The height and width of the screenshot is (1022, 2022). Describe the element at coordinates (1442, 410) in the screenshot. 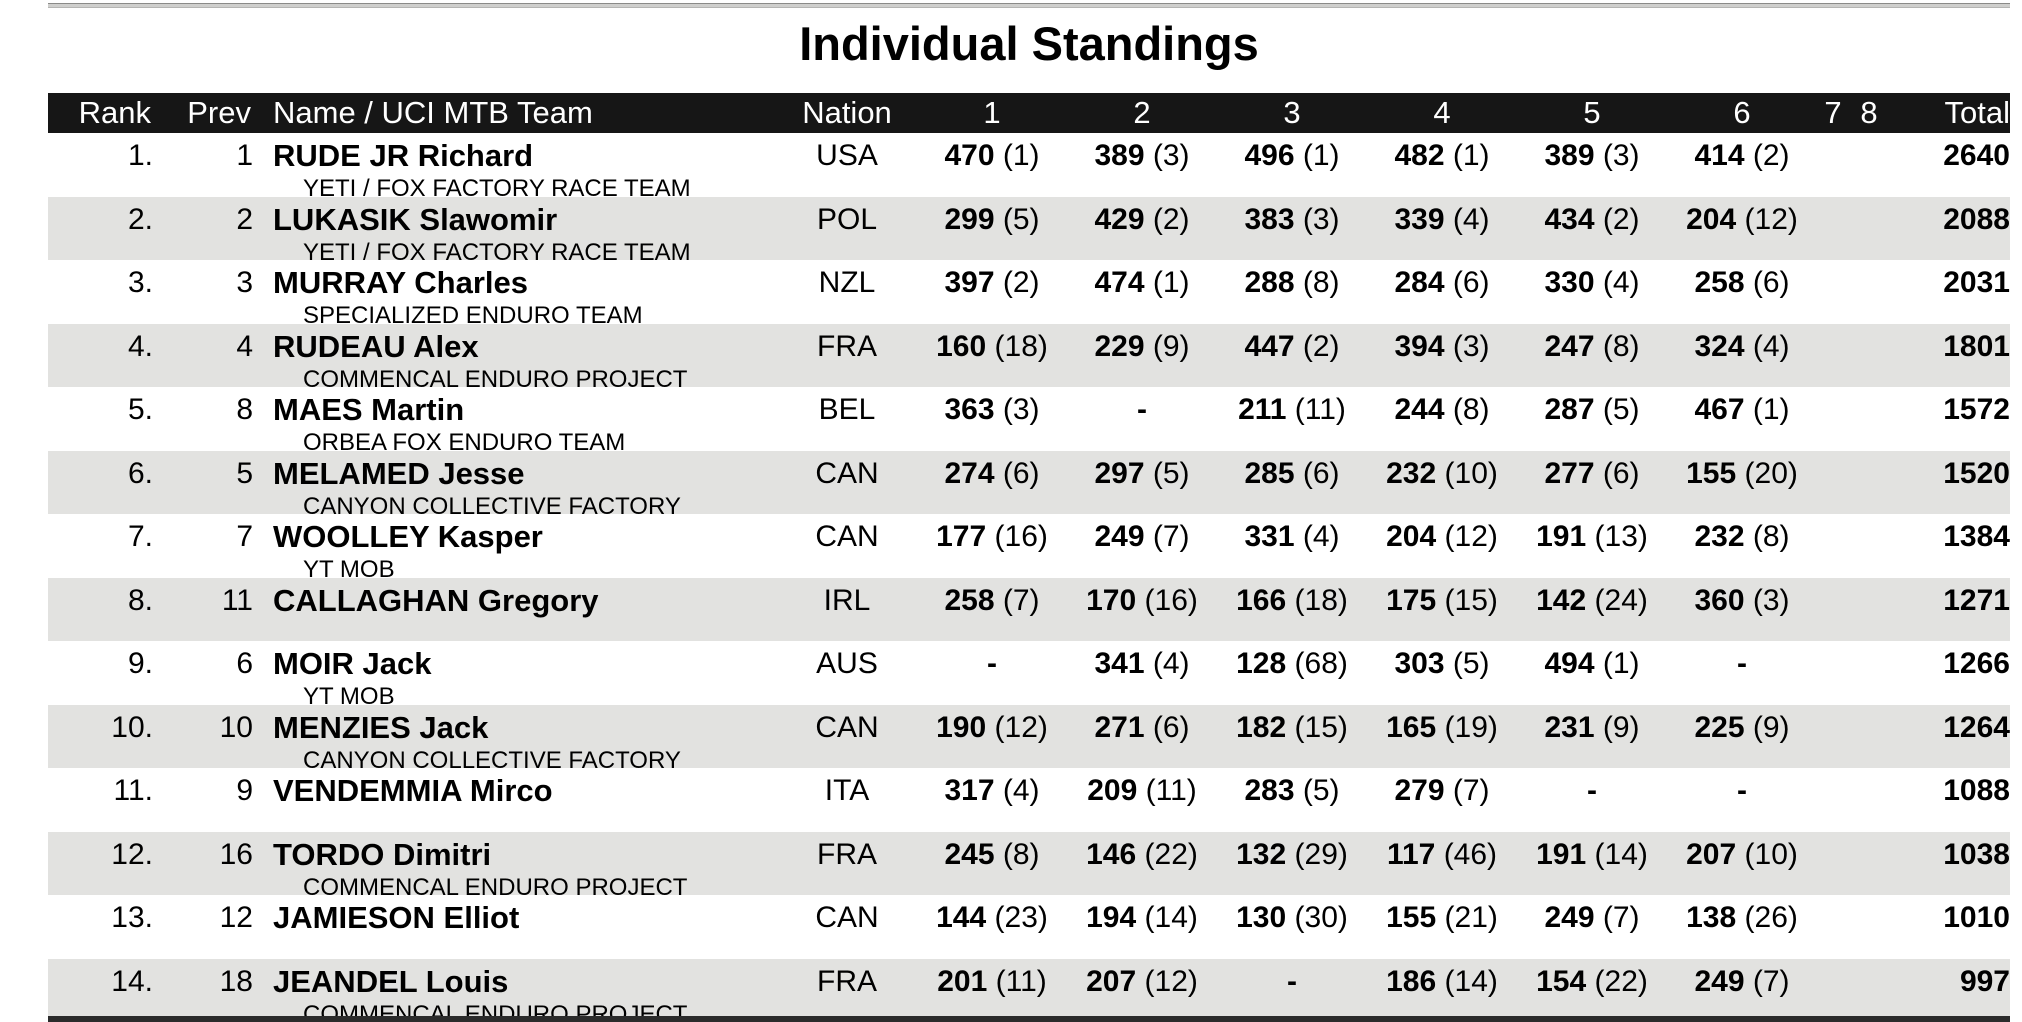

I see `race-4-cell: 244 (8)` at that location.